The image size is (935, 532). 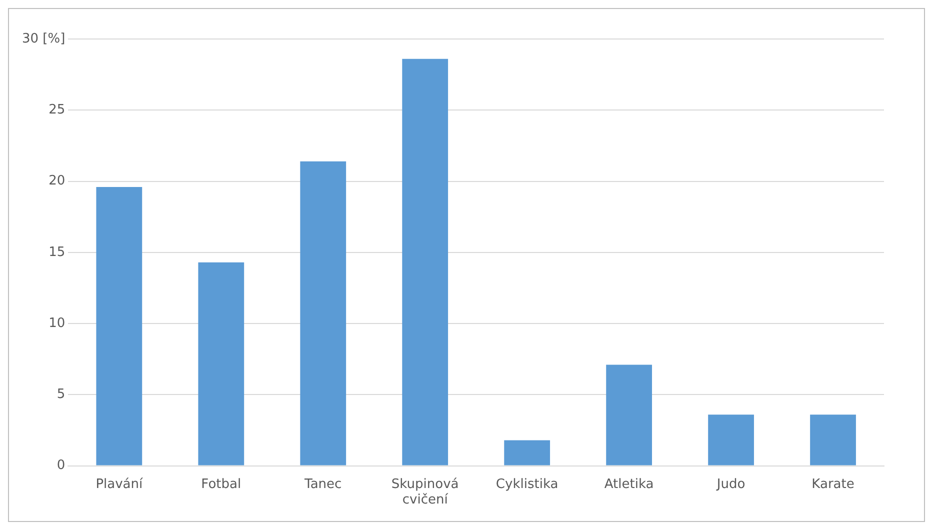 I want to click on x-tick-label: Karate, so click(x=833, y=484).